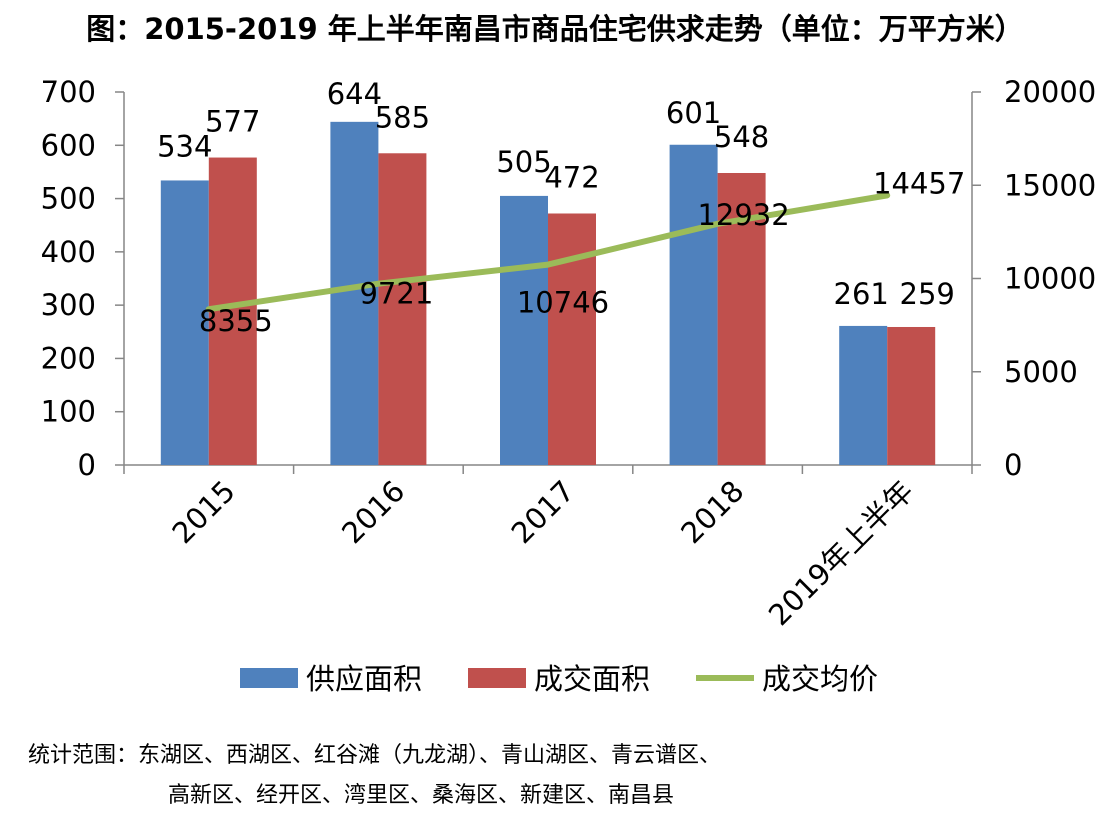 Image resolution: width=1110 pixels, height=816 pixels. Describe the element at coordinates (68, 305) in the screenshot. I see `left-axis-tick-label: 300` at that location.